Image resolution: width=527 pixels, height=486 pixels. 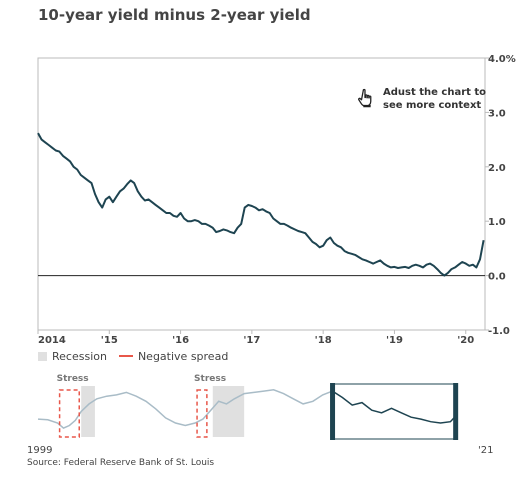 What do you see at coordinates (499, 331) in the screenshot?
I see `y-tick-label: -1.0` at bounding box center [499, 331].